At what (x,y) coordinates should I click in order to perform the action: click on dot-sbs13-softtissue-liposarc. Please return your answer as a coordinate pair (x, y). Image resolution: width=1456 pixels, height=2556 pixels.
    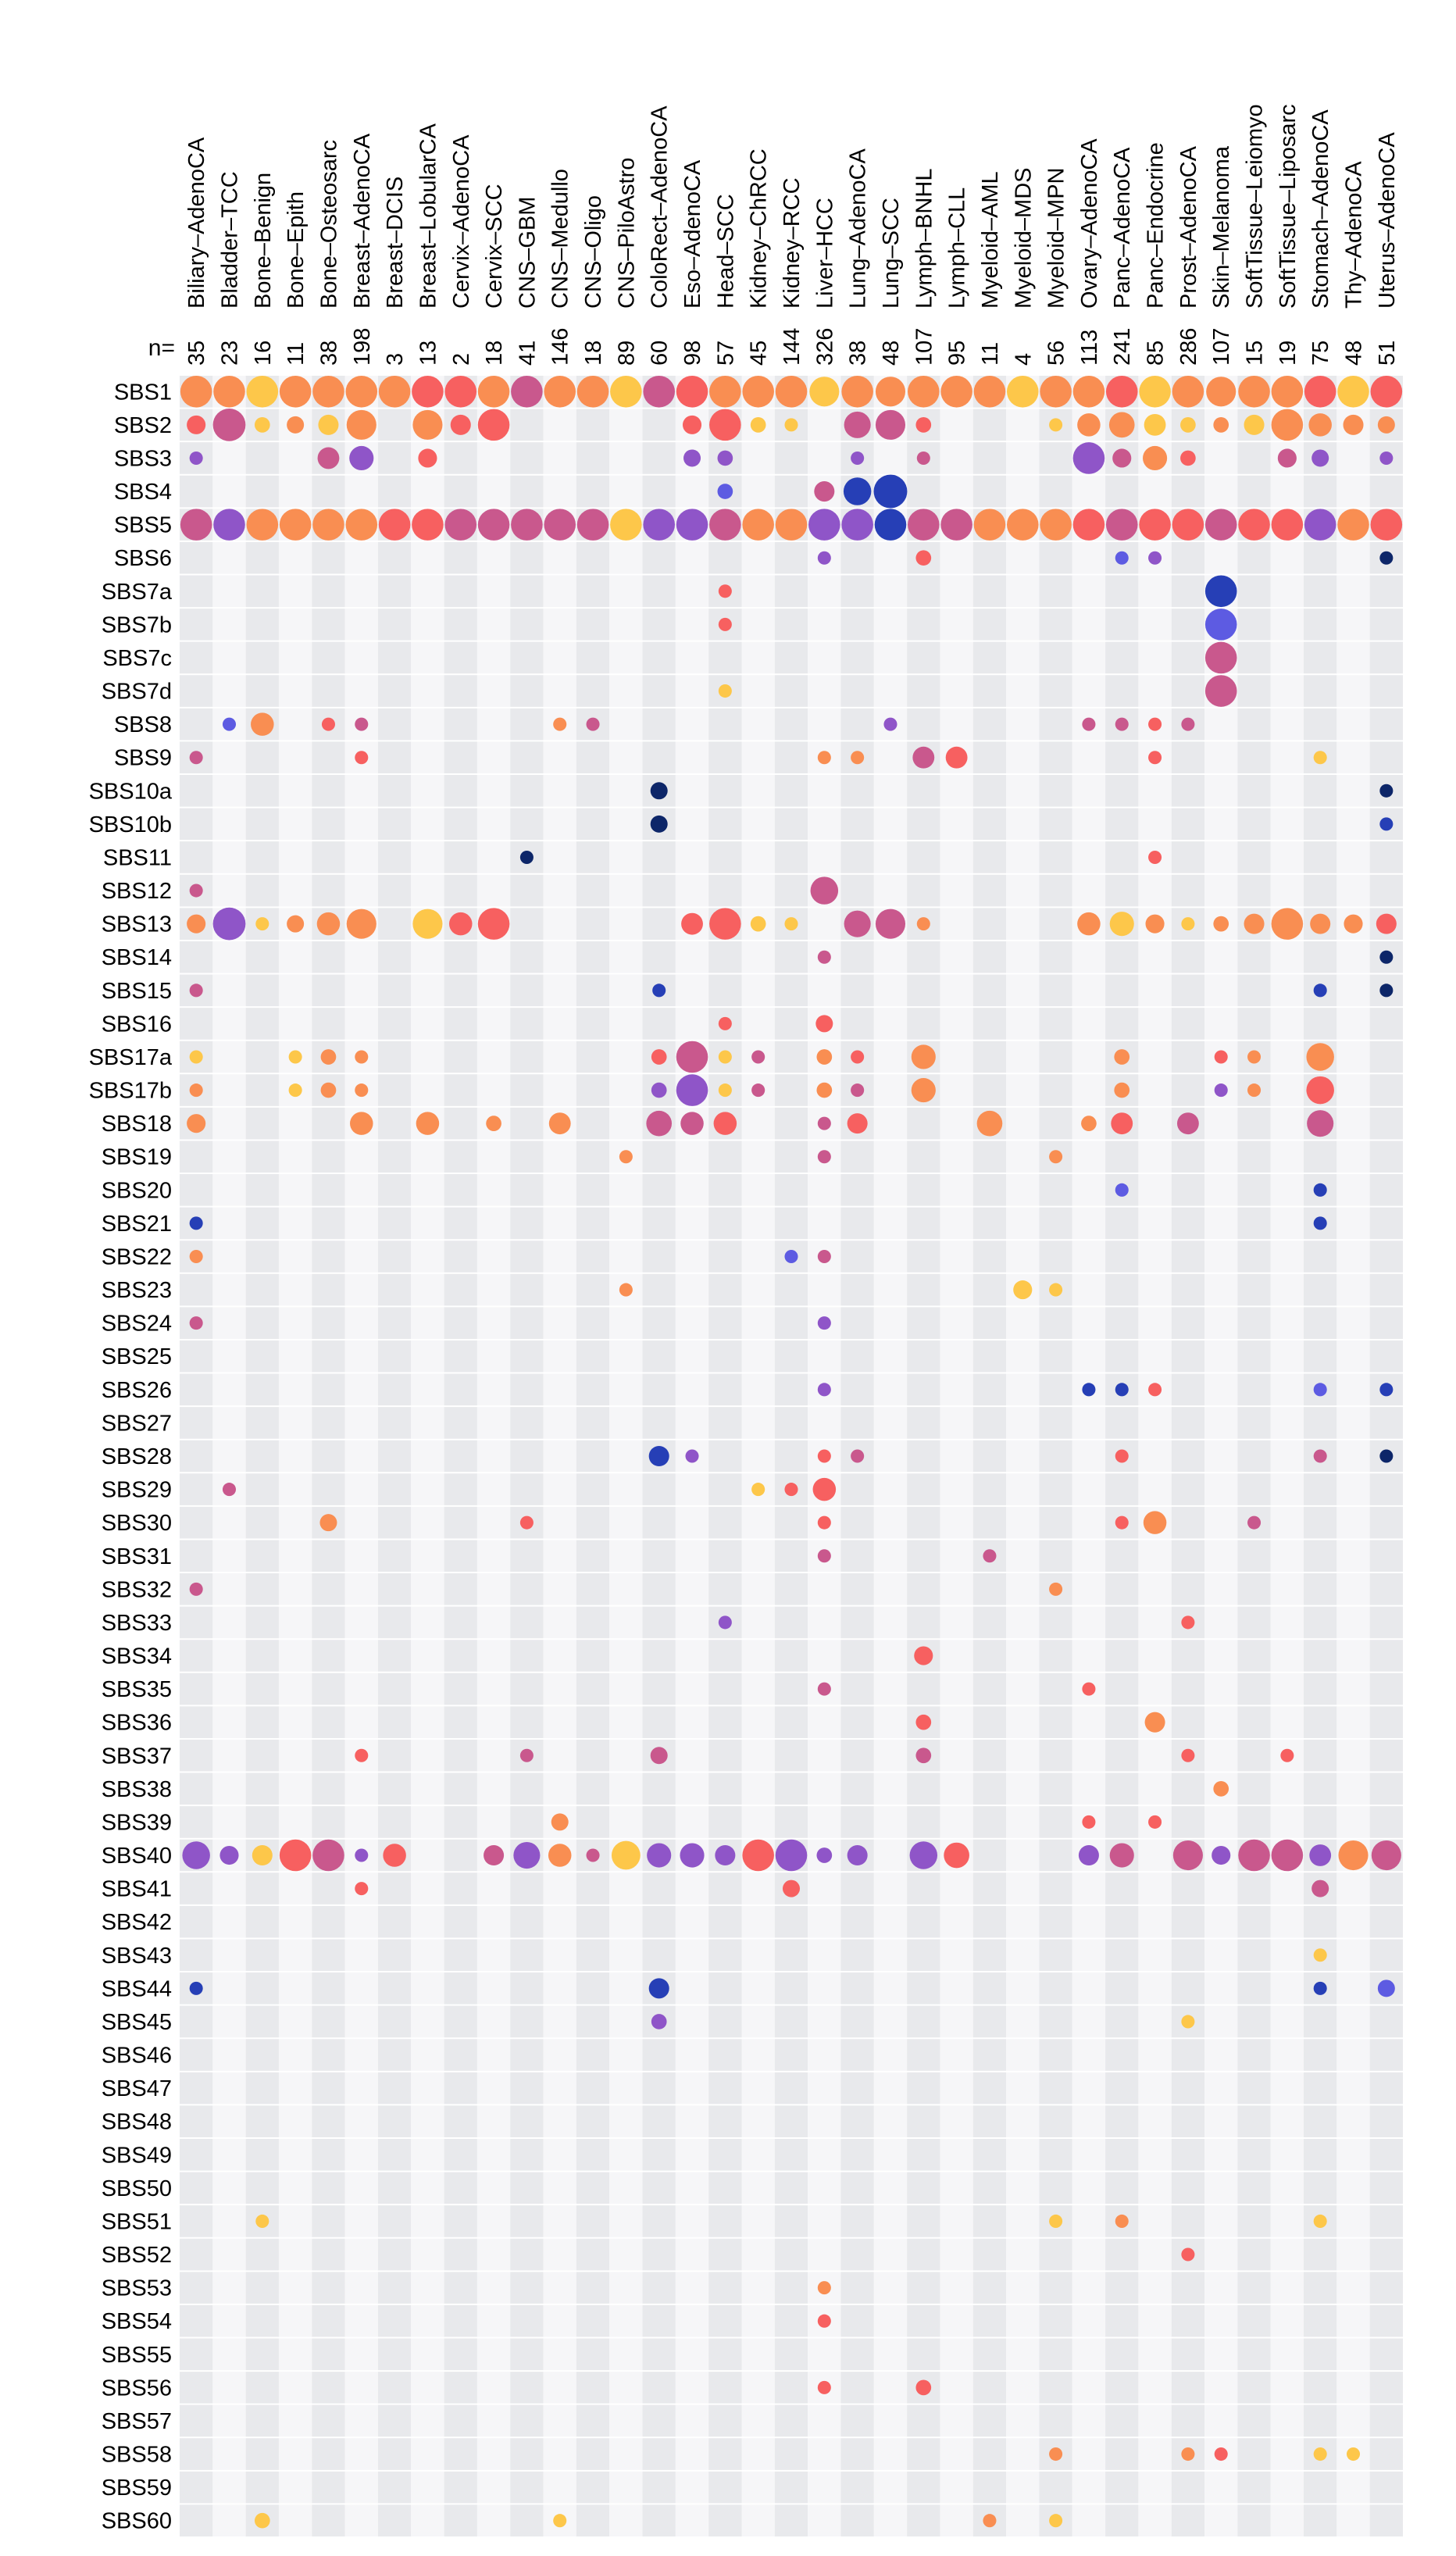
    Looking at the image, I should click on (1287, 924).